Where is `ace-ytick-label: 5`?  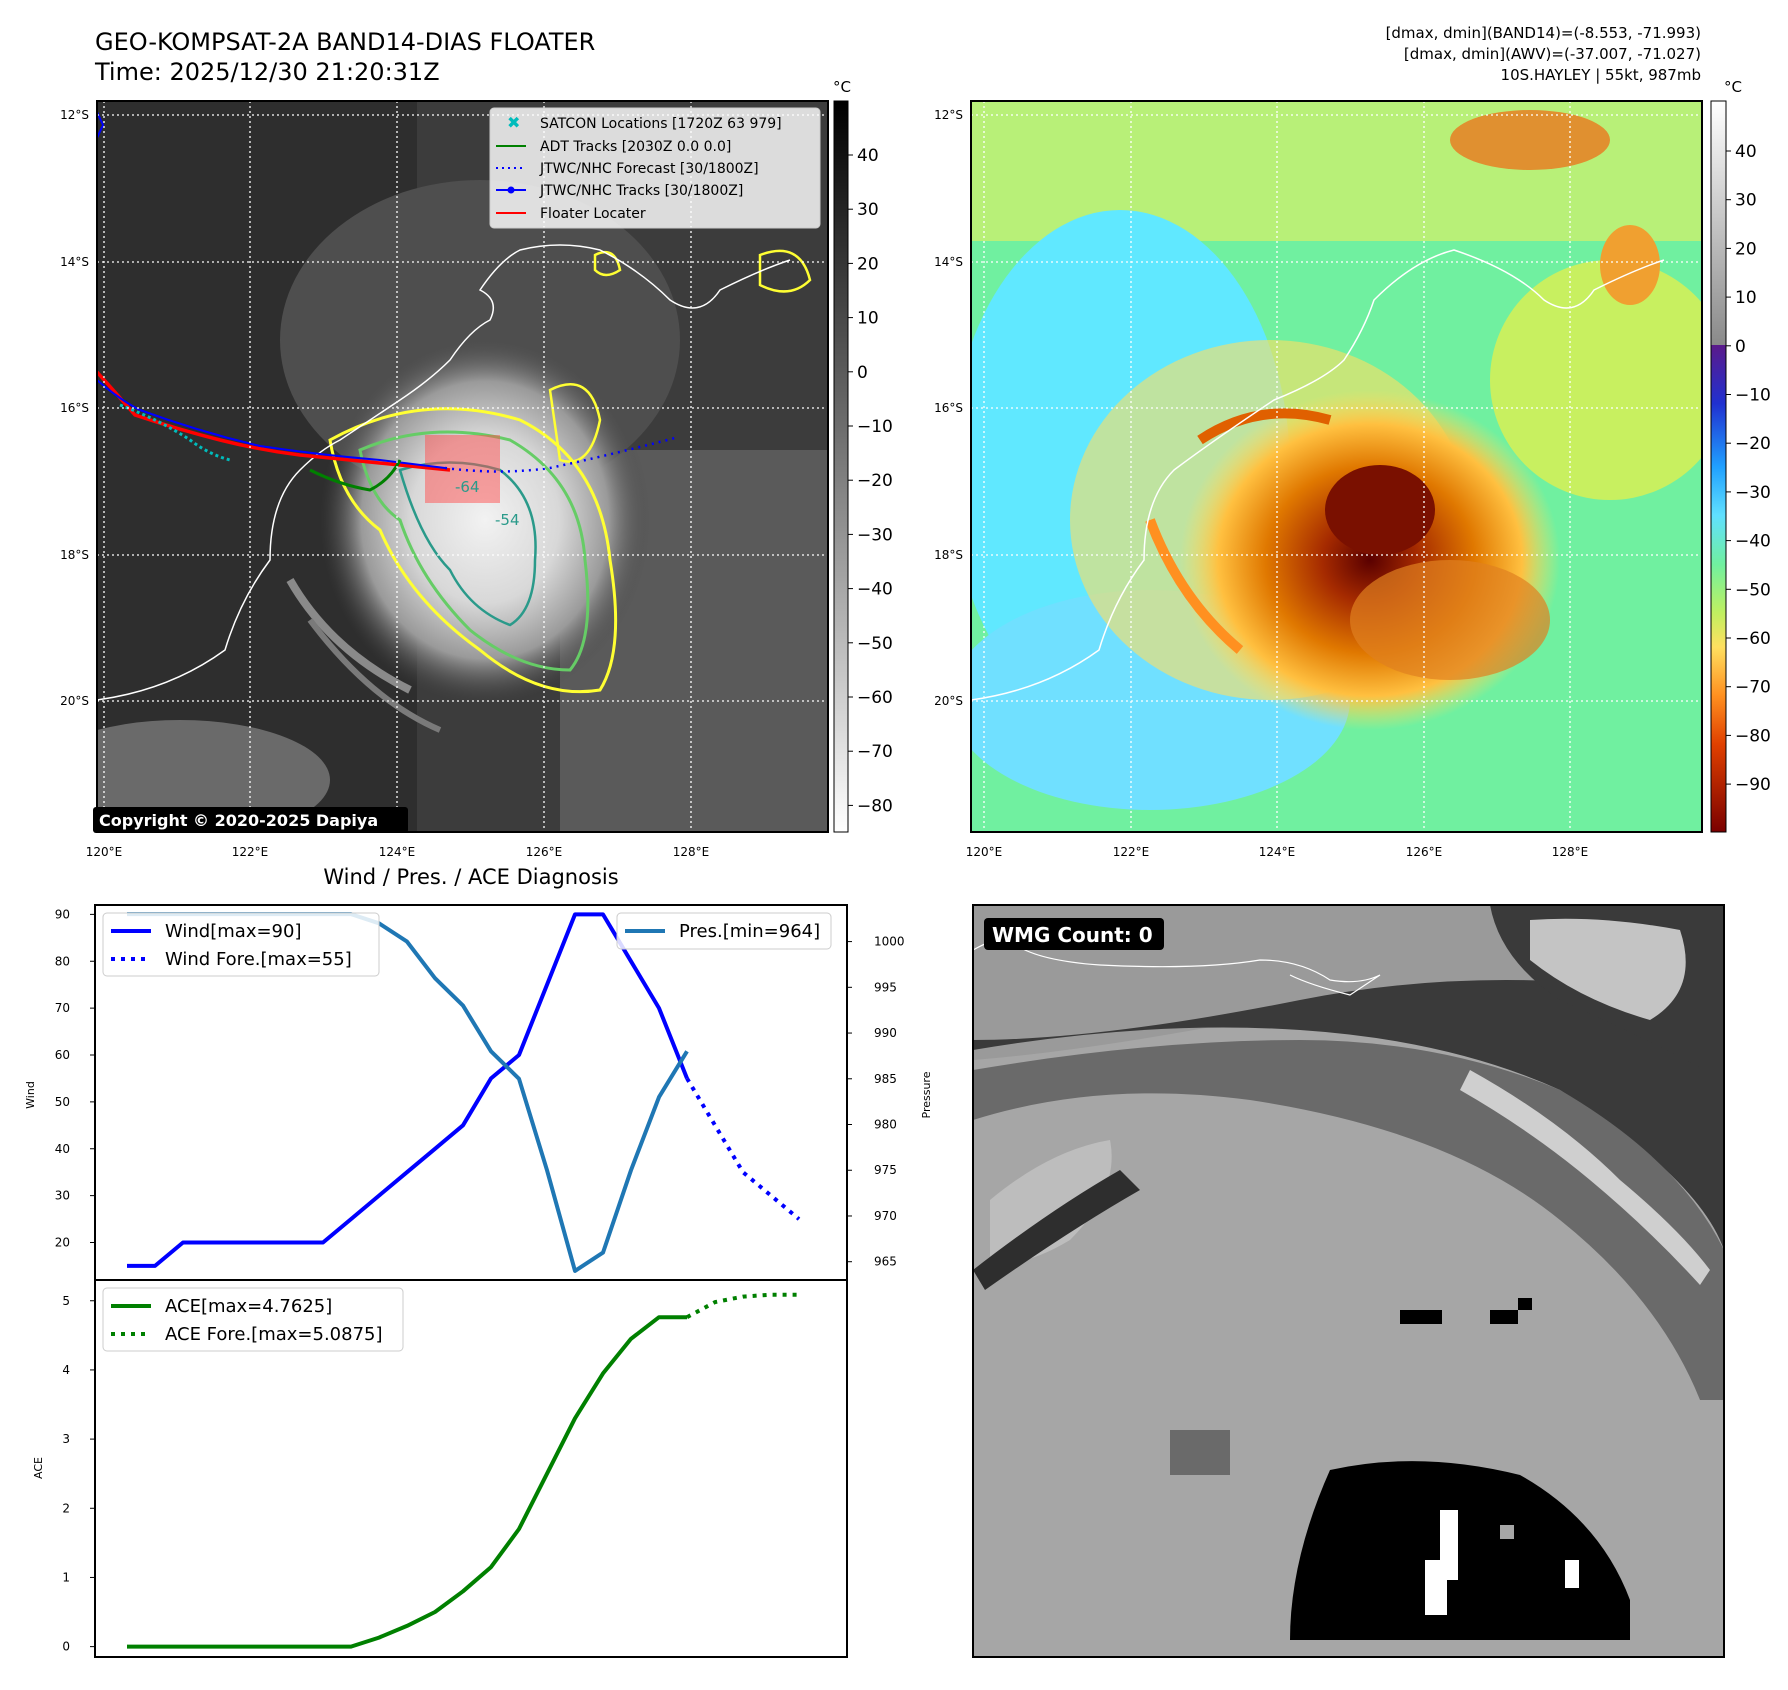
ace-ytick-label: 5 is located at coordinates (66, 1301).